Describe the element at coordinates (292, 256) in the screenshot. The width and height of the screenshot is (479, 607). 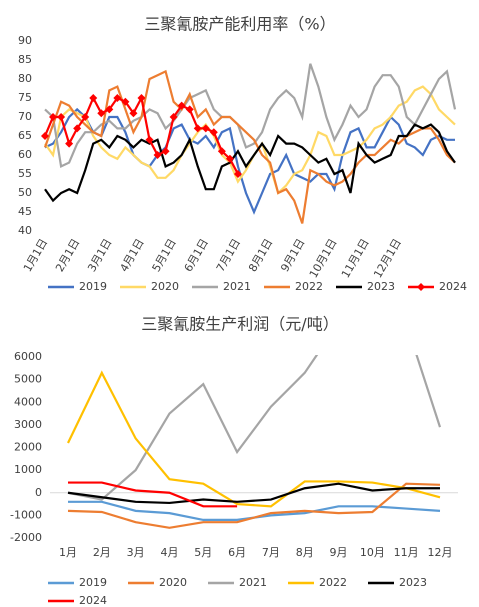
I see `x-tick-label: 9月1日` at that location.